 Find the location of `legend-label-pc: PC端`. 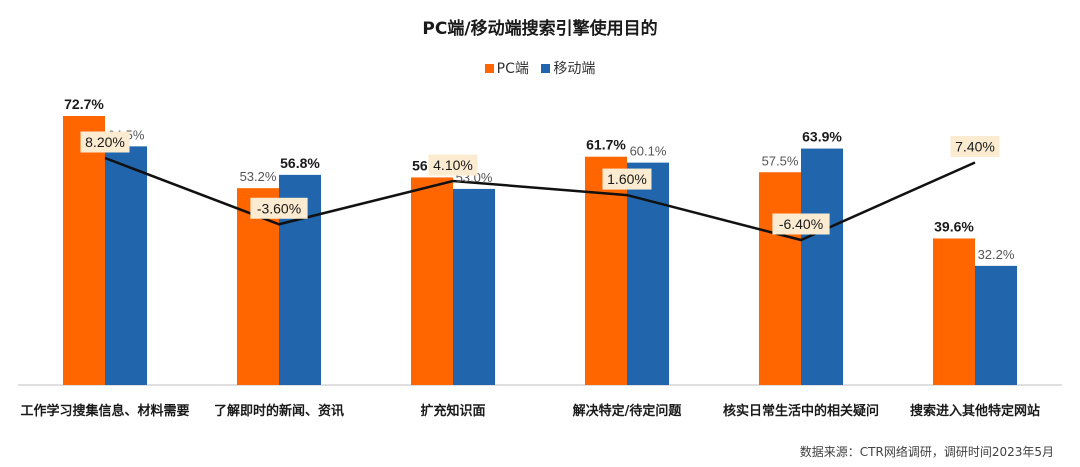

legend-label-pc: PC端 is located at coordinates (512, 69).